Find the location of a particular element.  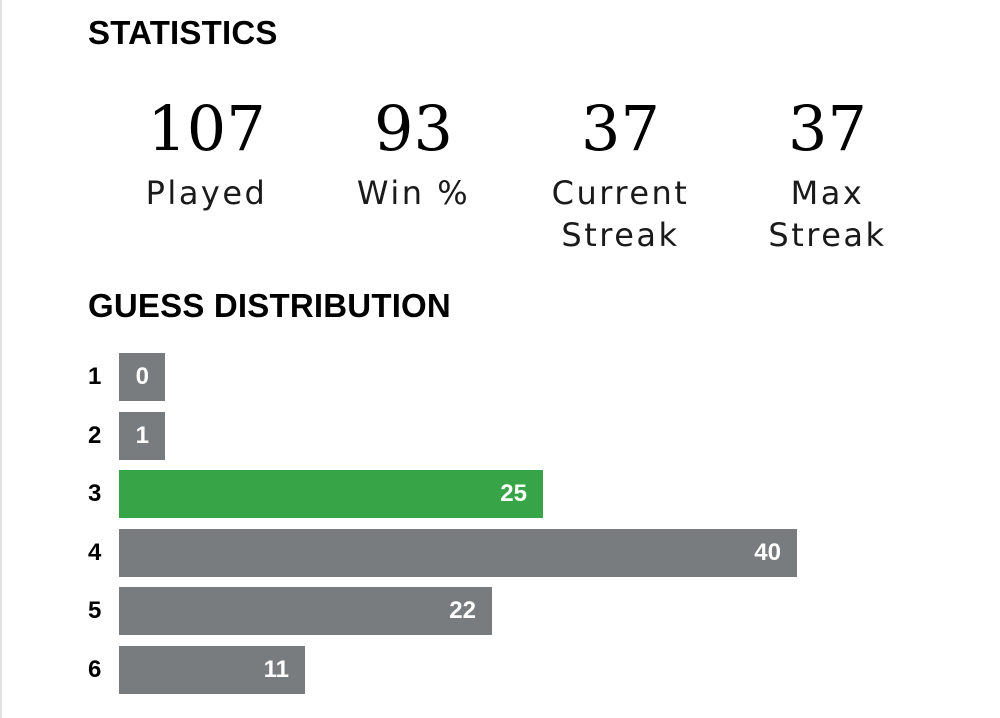

stat-current-streak: 37 Current Streak is located at coordinates (620, 176).